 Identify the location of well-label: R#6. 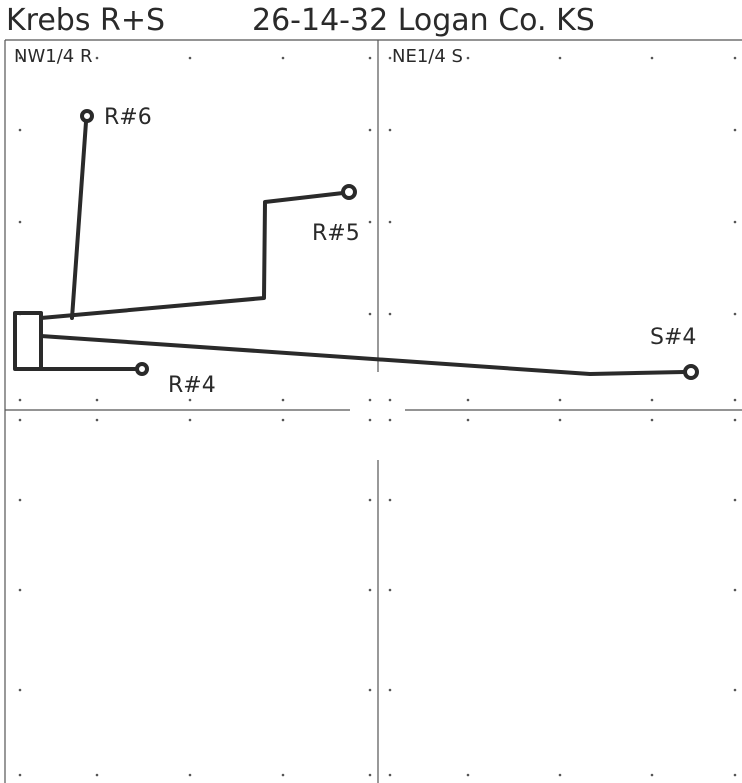
(128, 117).